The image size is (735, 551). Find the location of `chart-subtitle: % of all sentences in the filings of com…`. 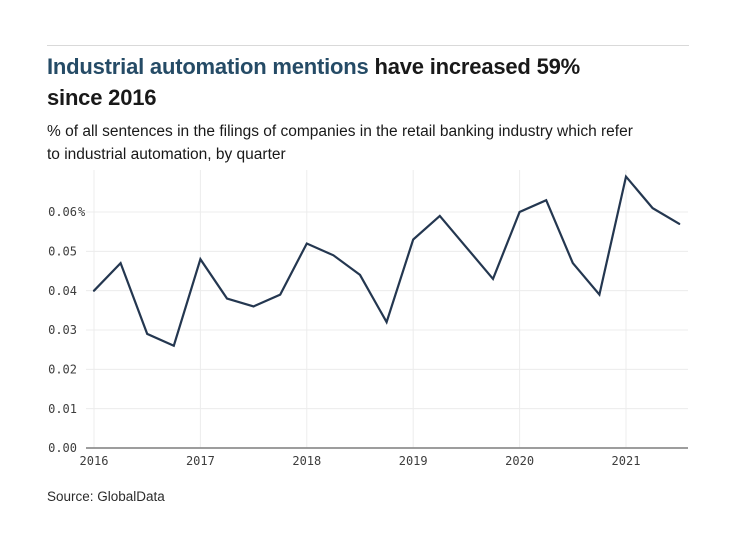

chart-subtitle: % of all sentences in the filings of com… is located at coordinates (340, 143).